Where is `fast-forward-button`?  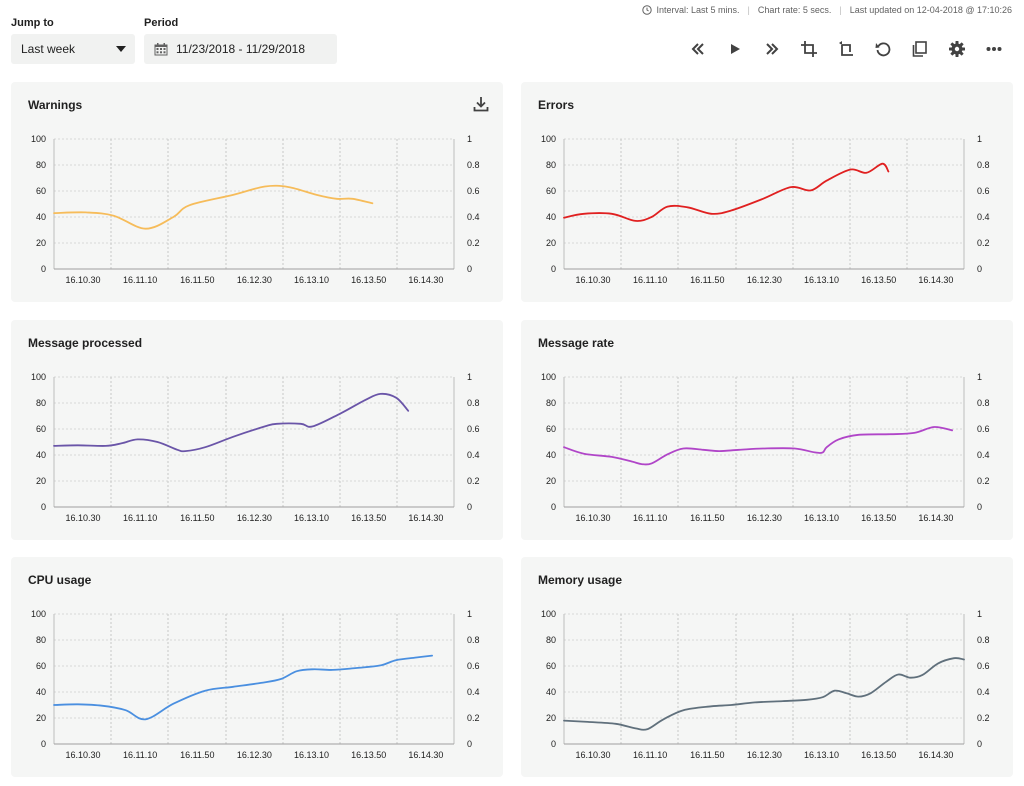 fast-forward-button is located at coordinates (771, 49).